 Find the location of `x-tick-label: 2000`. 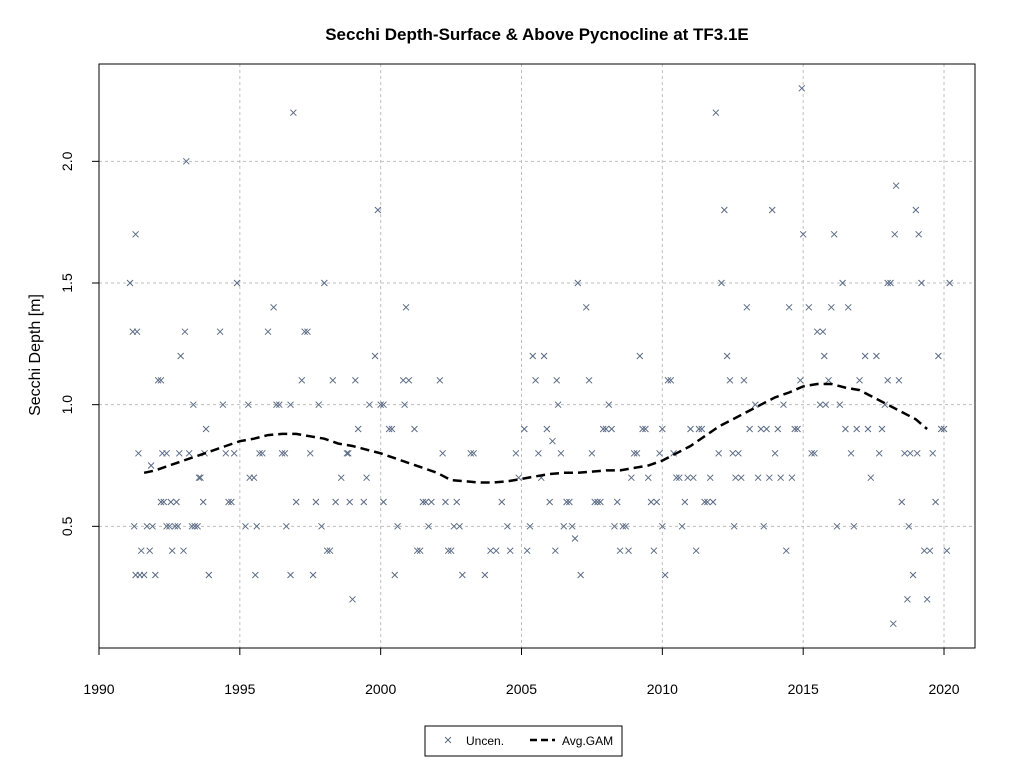

x-tick-label: 2000 is located at coordinates (380, 689).